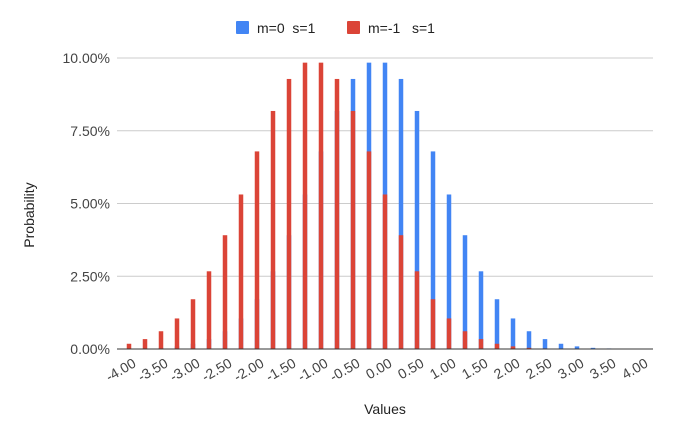 This screenshot has height=445, width=675. I want to click on x-tick-label: 0.00, so click(379, 369).